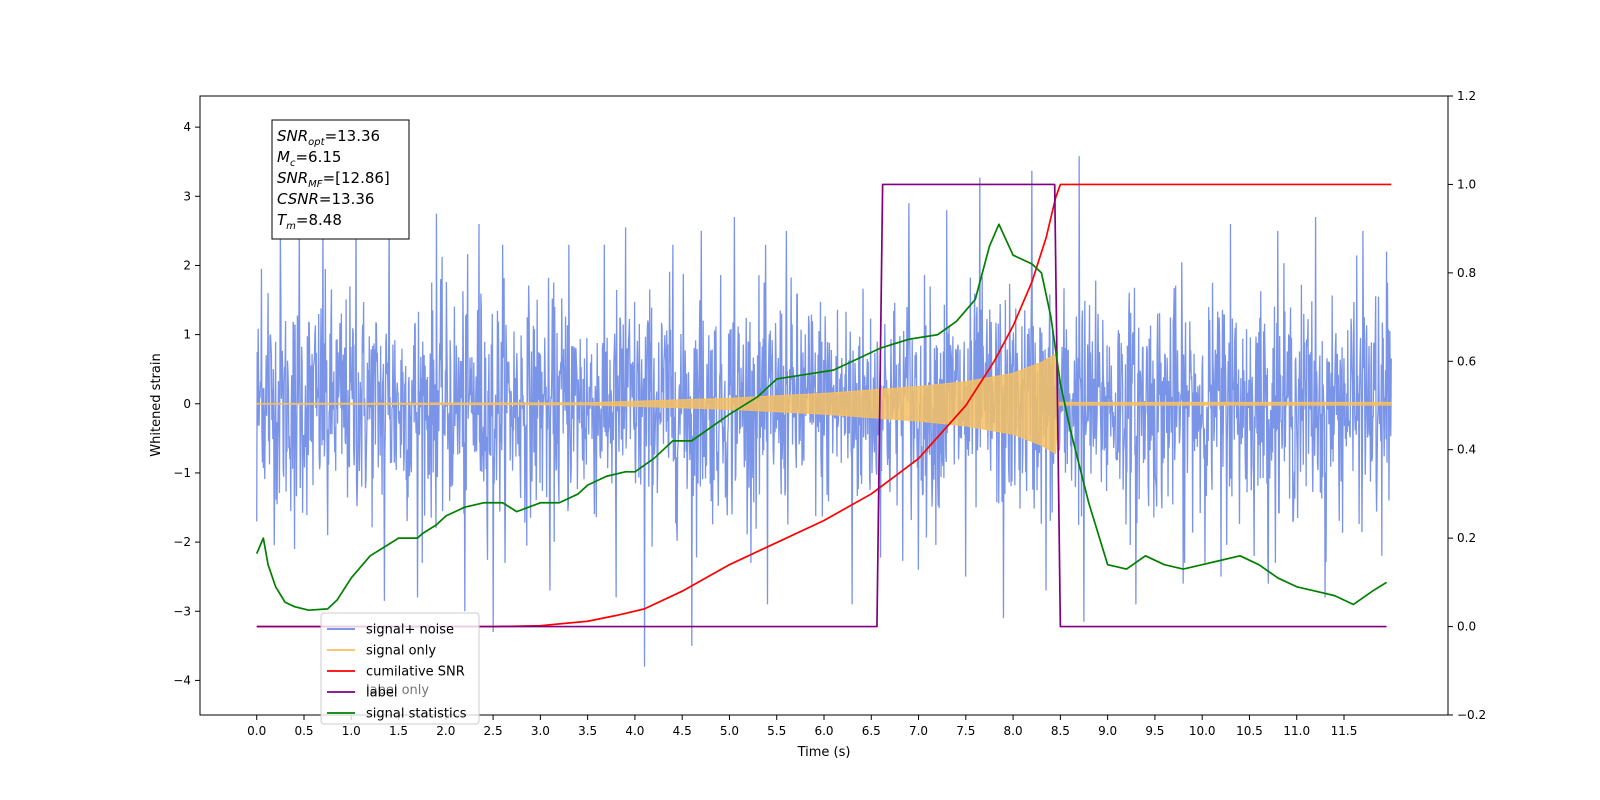 This screenshot has height=800, width=1600. Describe the element at coordinates (381, 693) in the screenshot. I see `legend-label: label` at that location.